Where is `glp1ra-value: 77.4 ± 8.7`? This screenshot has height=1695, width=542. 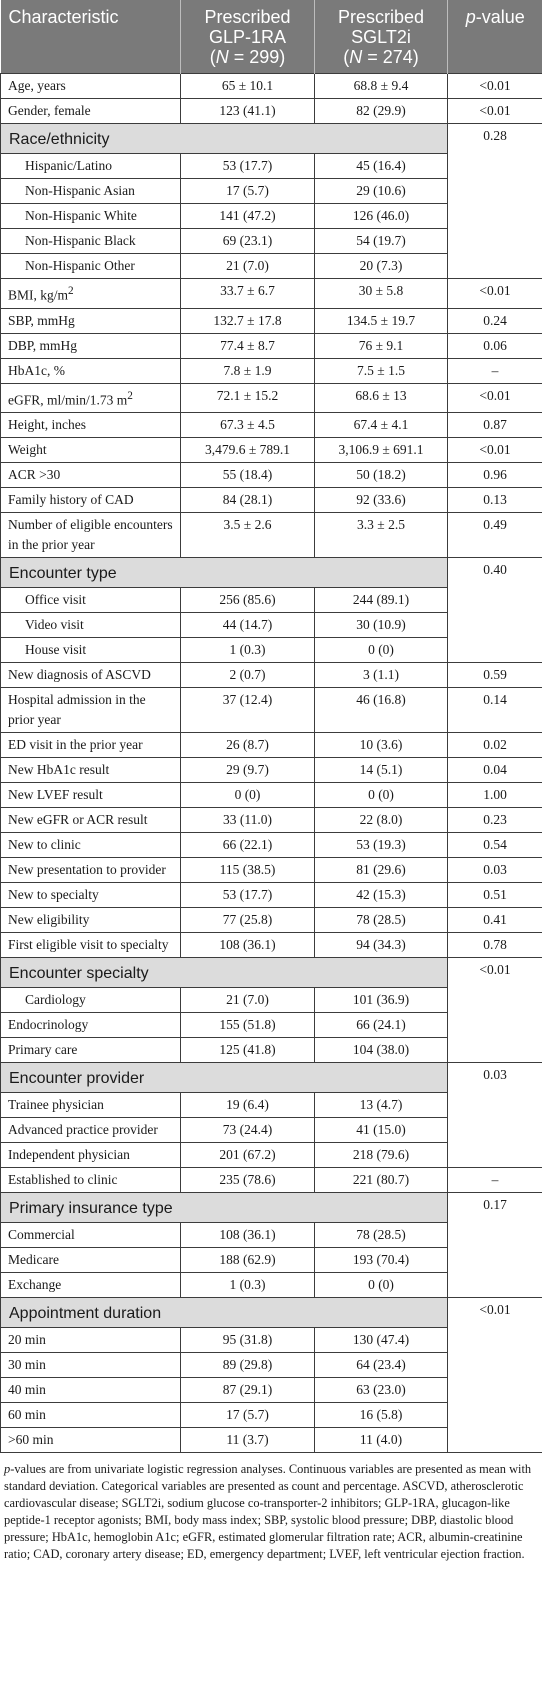 glp1ra-value: 77.4 ± 8.7 is located at coordinates (247, 345).